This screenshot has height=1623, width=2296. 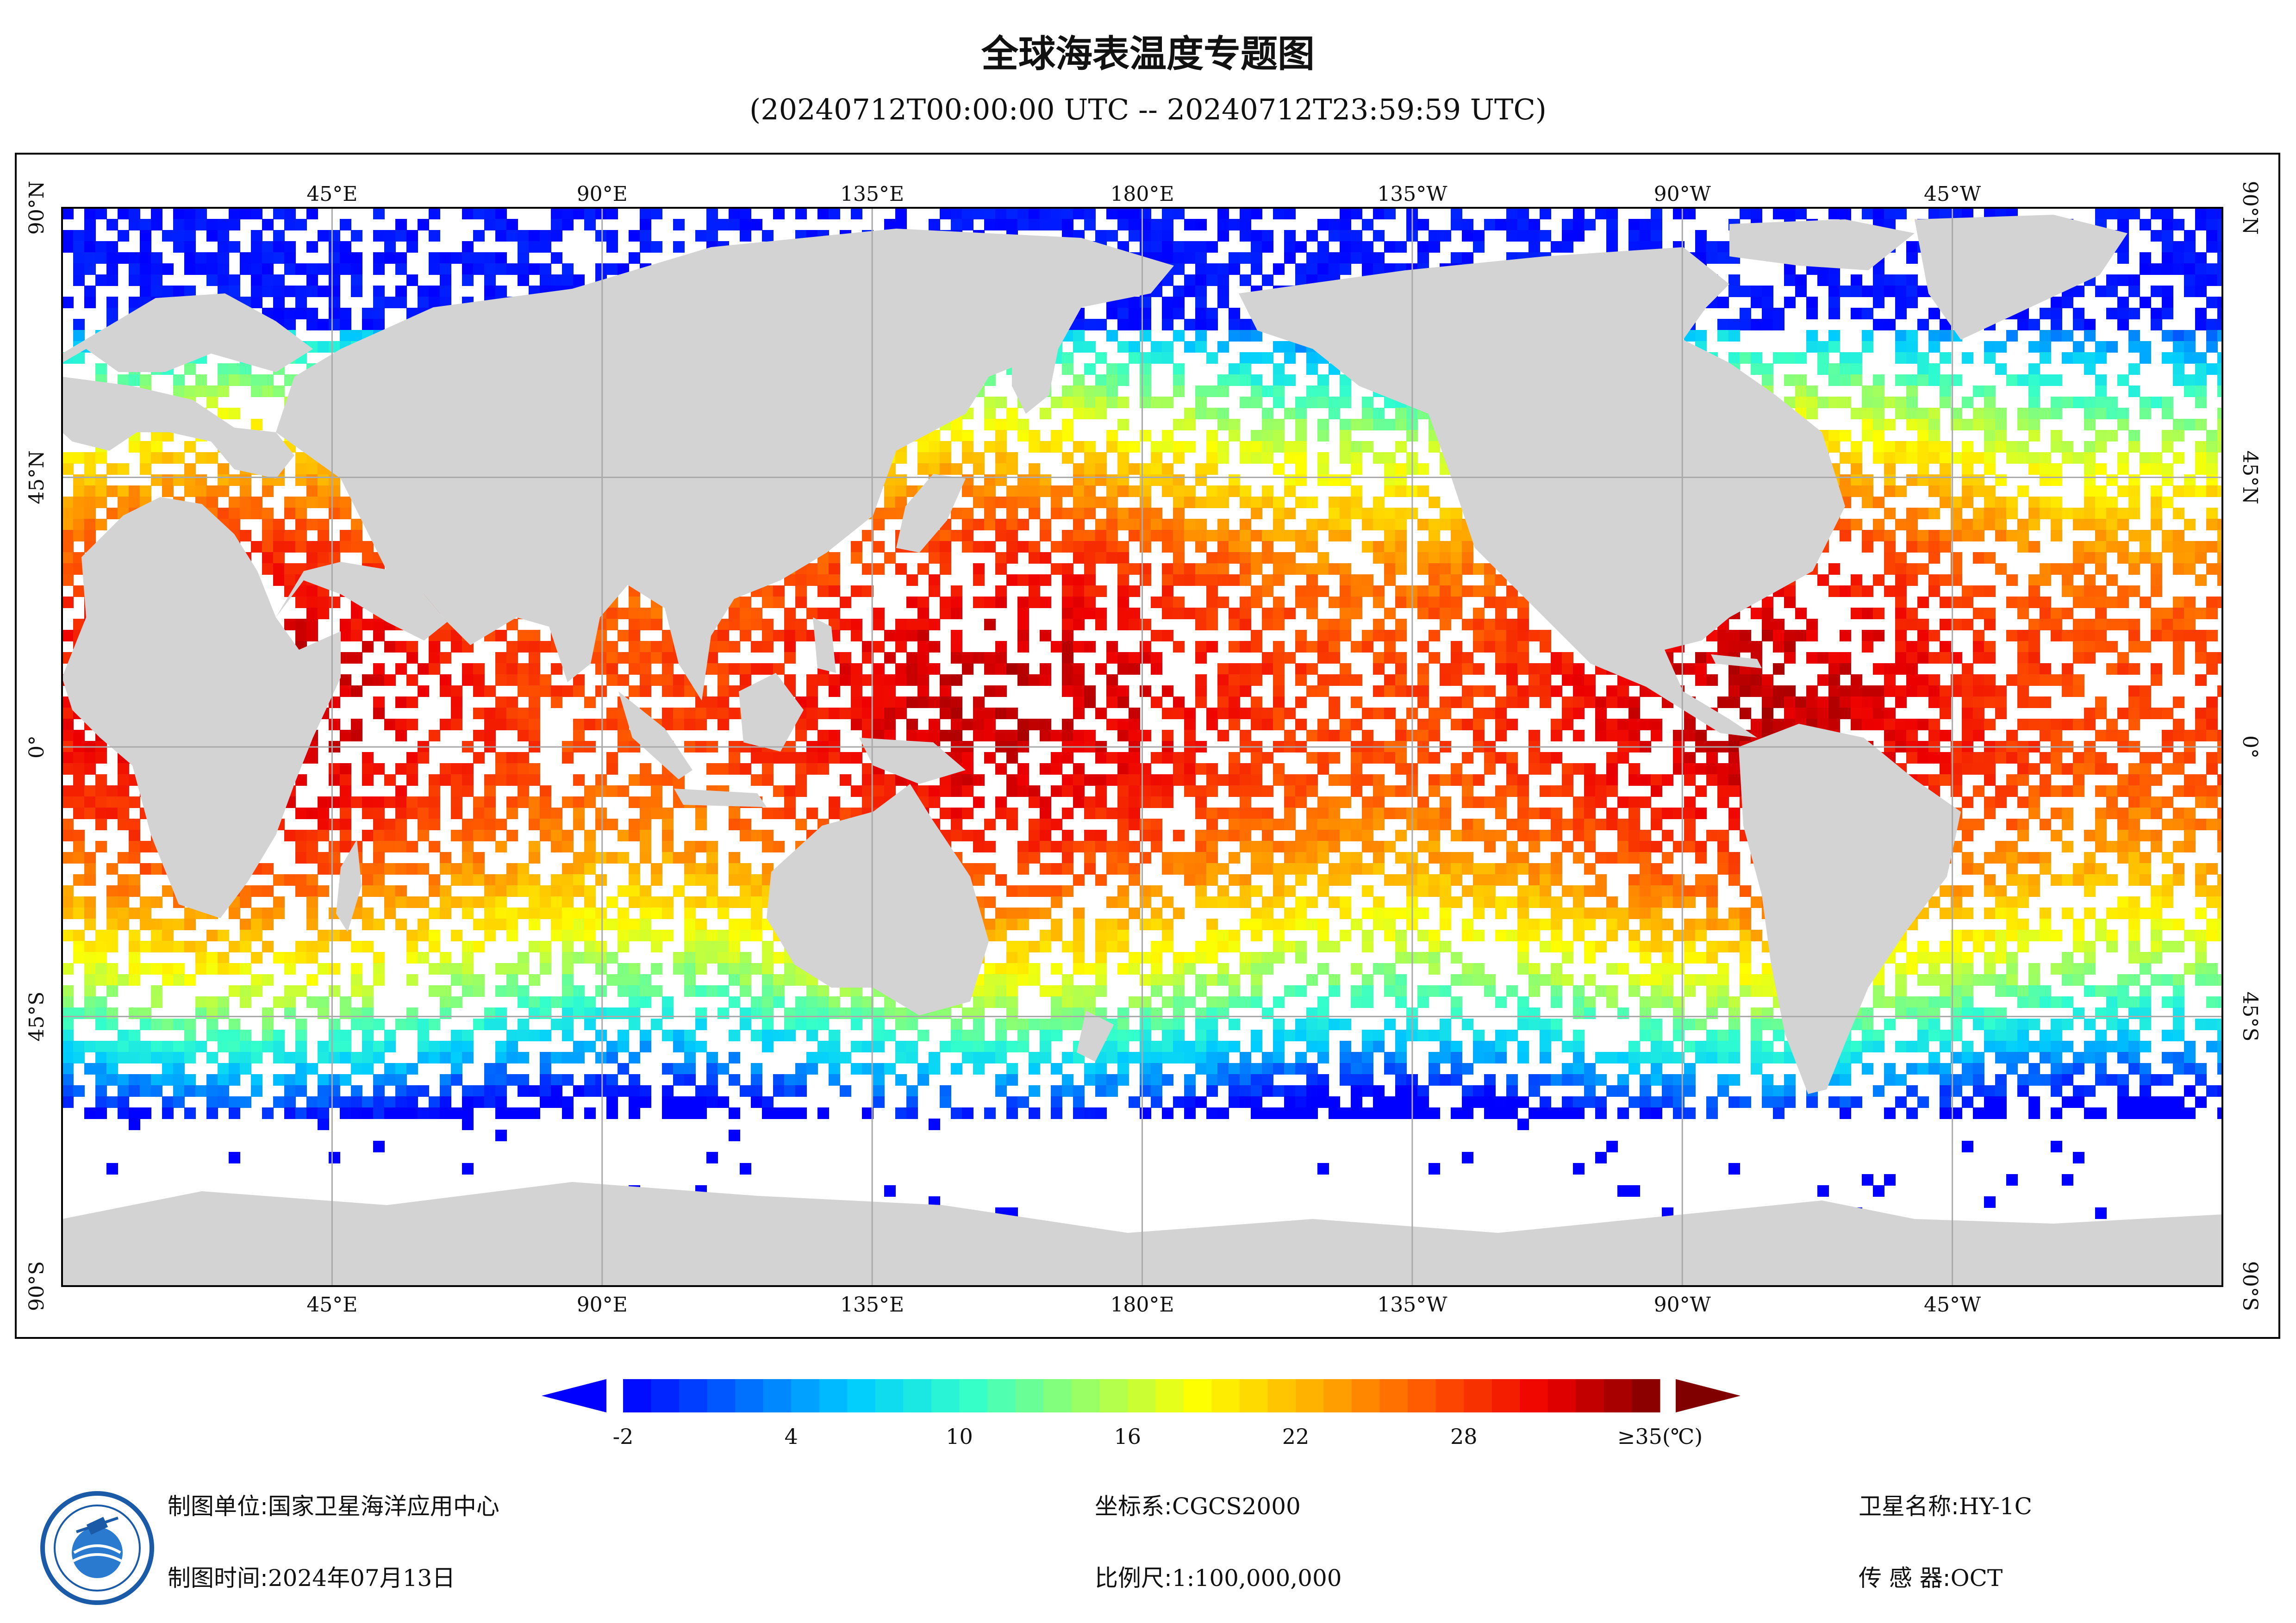 I want to click on satellite-value: HY-1C, so click(x=1996, y=1506).